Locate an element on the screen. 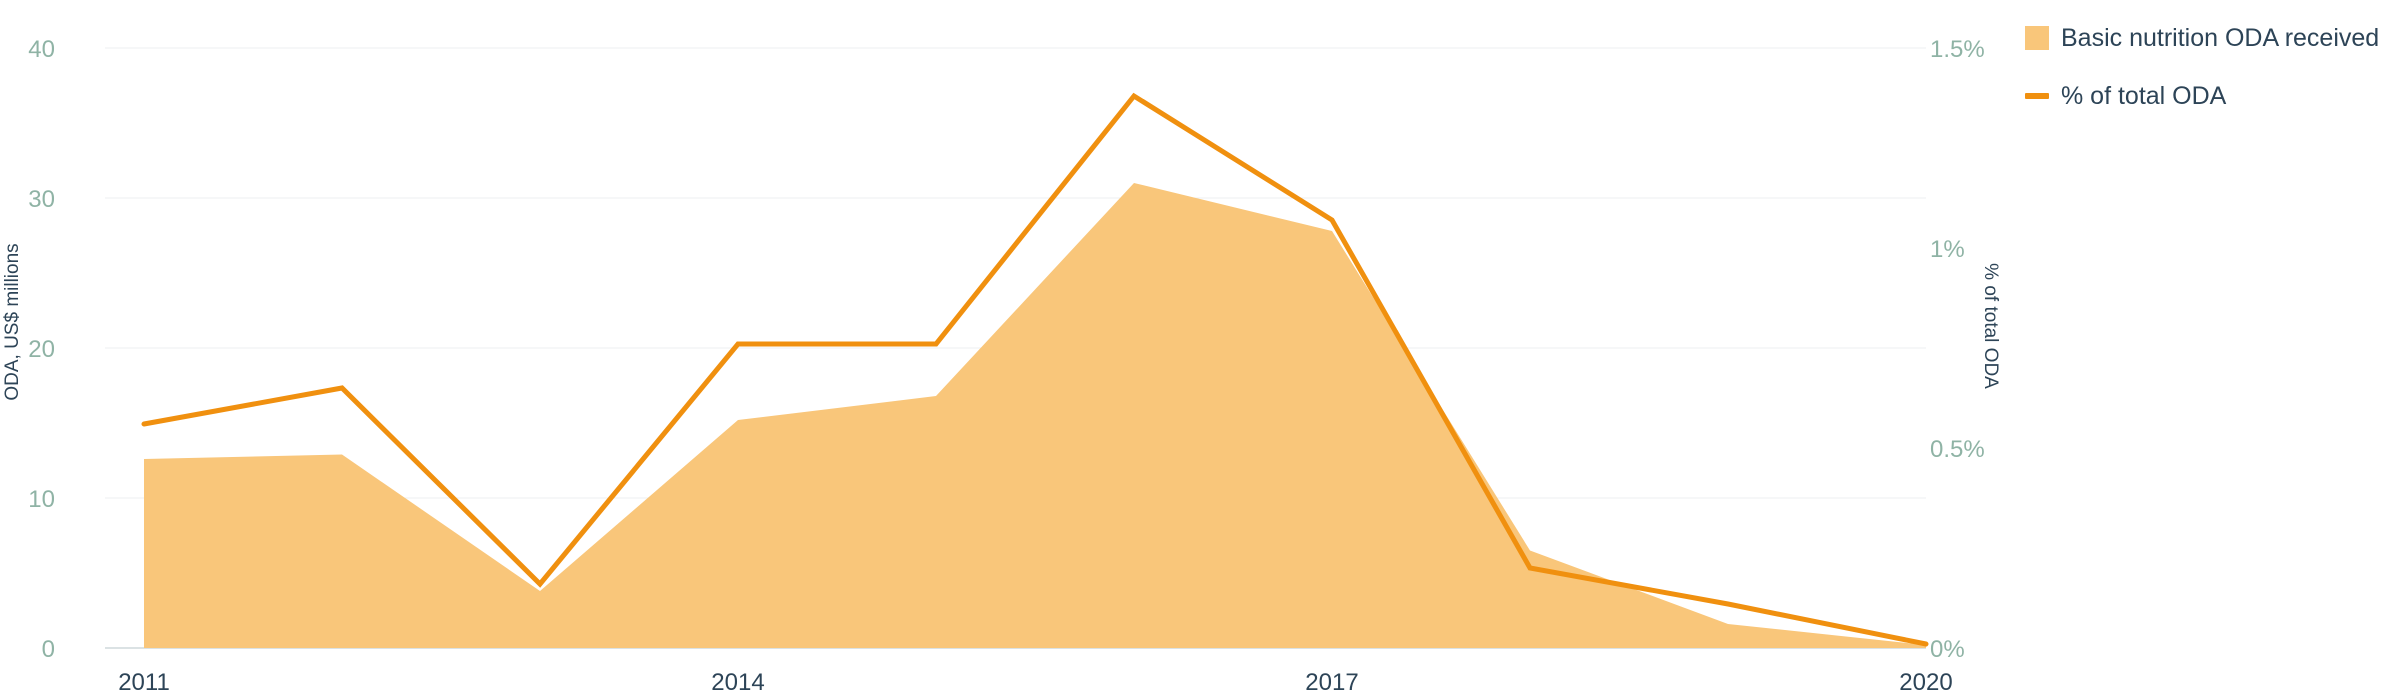 The height and width of the screenshot is (700, 2400). left-tick-label: 30 is located at coordinates (41, 199).